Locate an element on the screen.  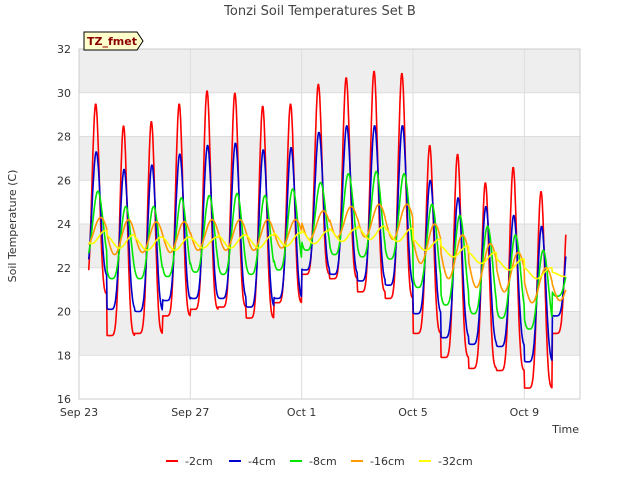
legend-label--16cm: -16cm is located at coordinates (387, 461).